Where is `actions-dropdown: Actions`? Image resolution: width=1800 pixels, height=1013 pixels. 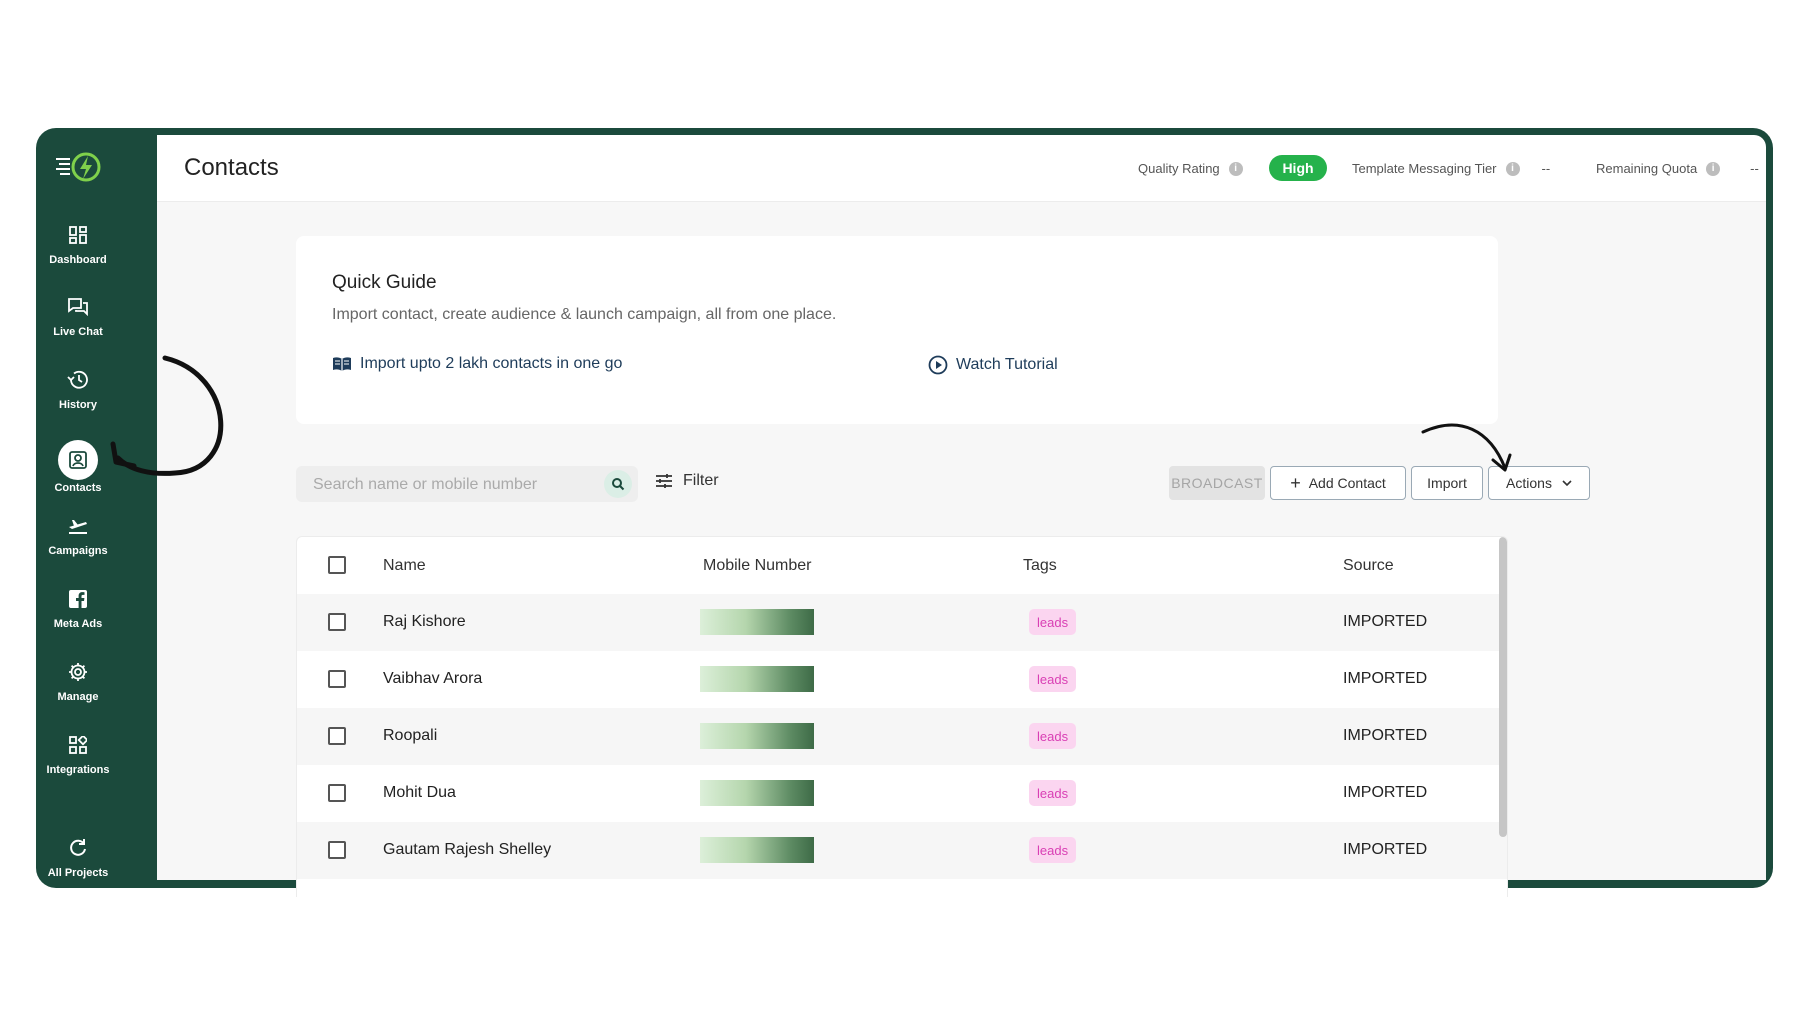
actions-dropdown: Actions is located at coordinates (1539, 483).